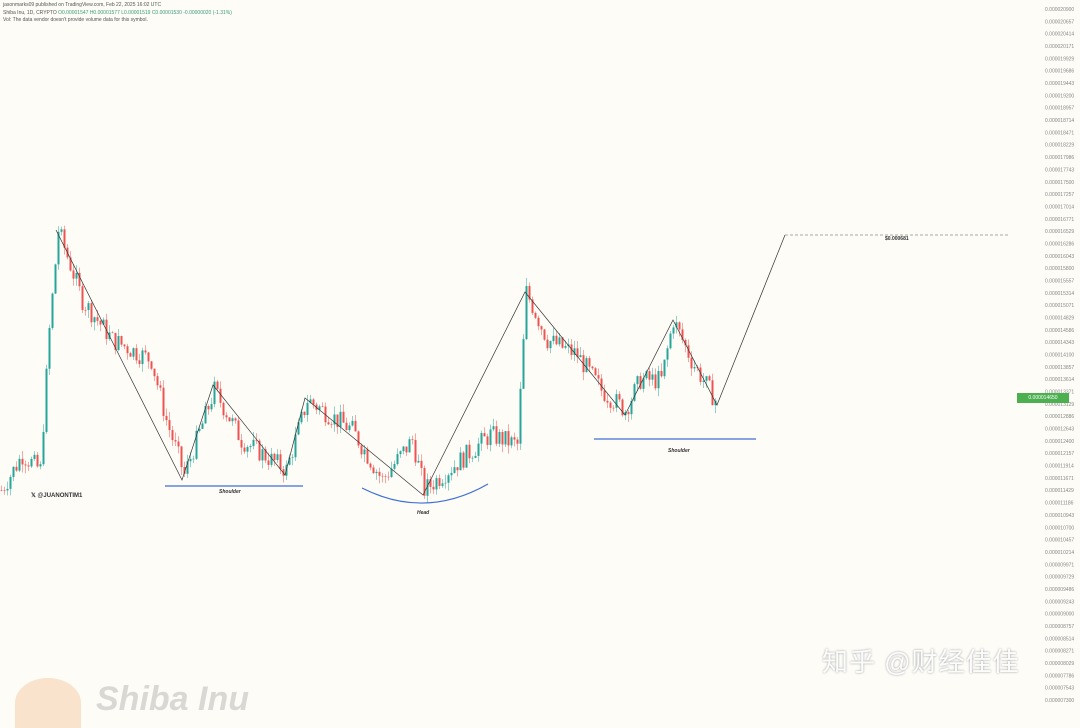  Describe the element at coordinates (1059, 689) in the screenshot. I see `tick-label: 0.000007543` at that location.